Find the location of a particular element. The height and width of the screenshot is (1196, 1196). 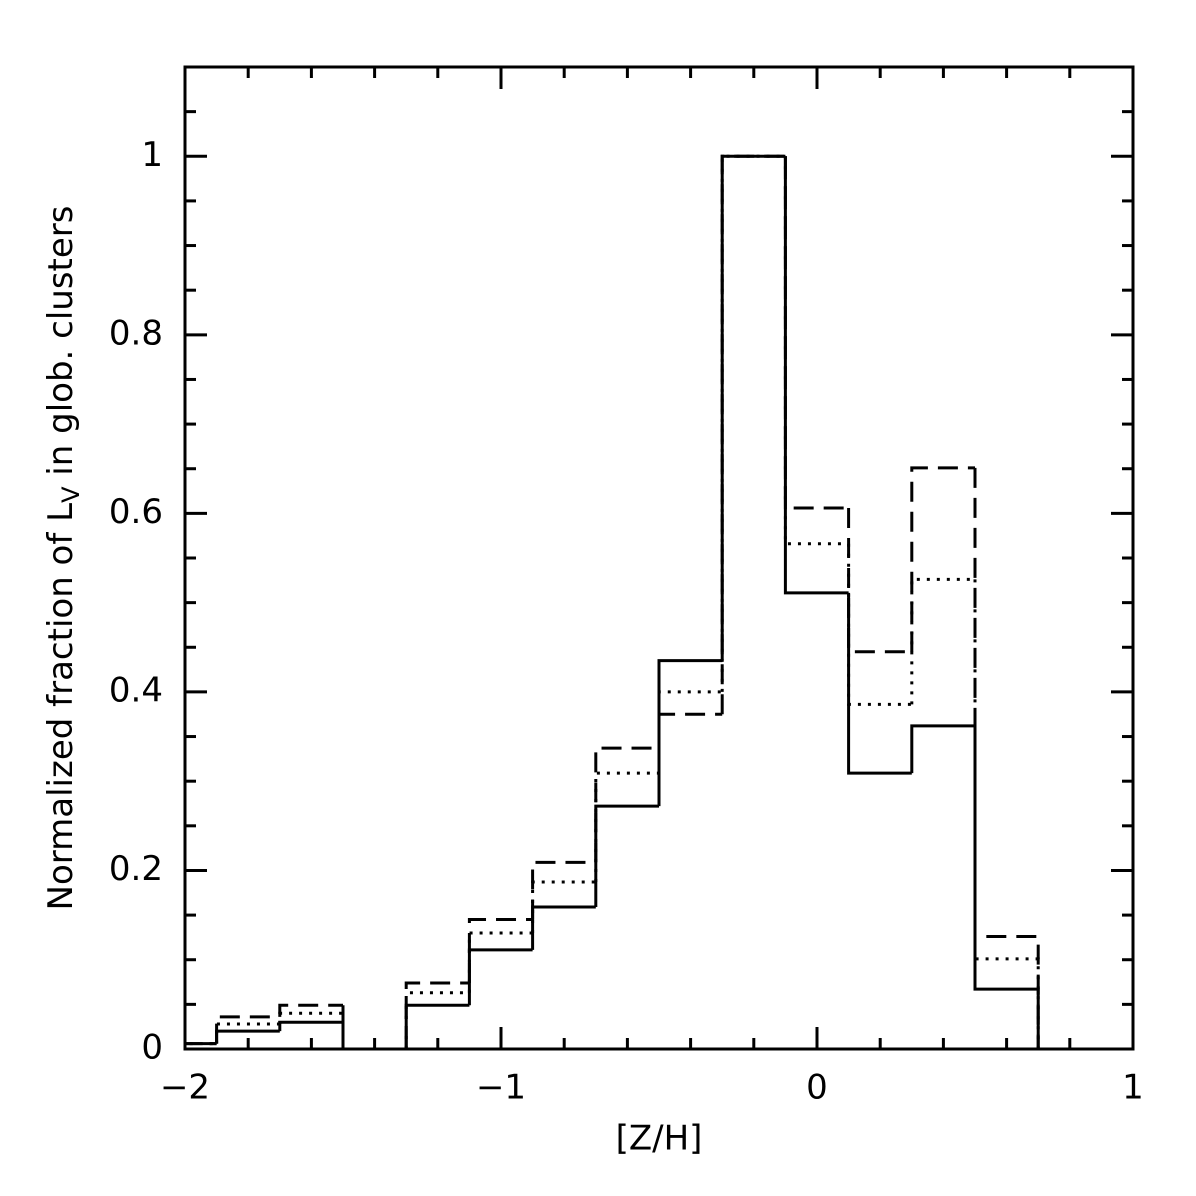

y-label-subscript: V is located at coordinates (71, 494).